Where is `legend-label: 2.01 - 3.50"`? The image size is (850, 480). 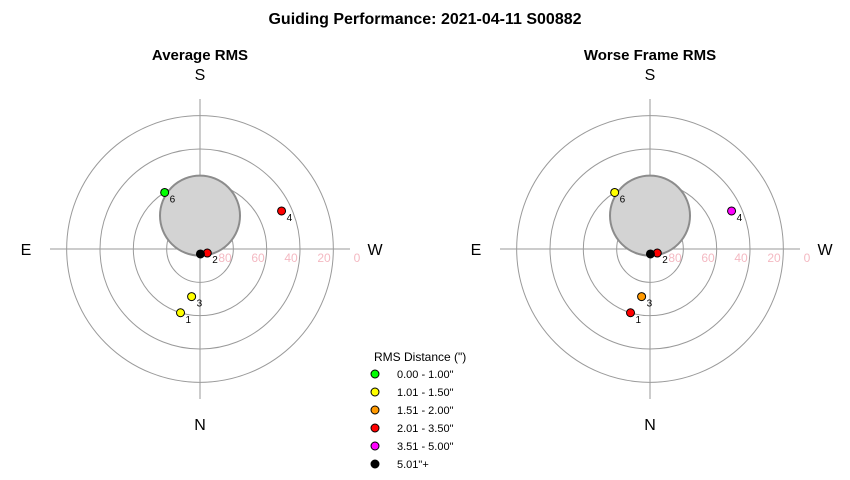 legend-label: 2.01 - 3.50" is located at coordinates (425, 429).